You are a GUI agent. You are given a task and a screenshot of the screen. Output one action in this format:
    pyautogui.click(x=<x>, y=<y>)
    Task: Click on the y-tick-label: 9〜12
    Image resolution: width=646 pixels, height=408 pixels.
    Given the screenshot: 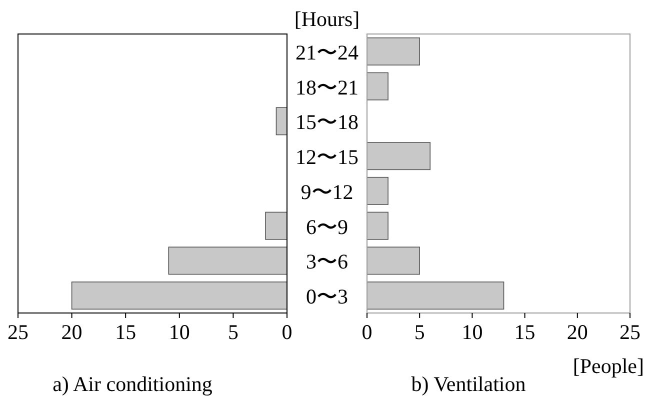 What is the action you would take?
    pyautogui.click(x=327, y=192)
    